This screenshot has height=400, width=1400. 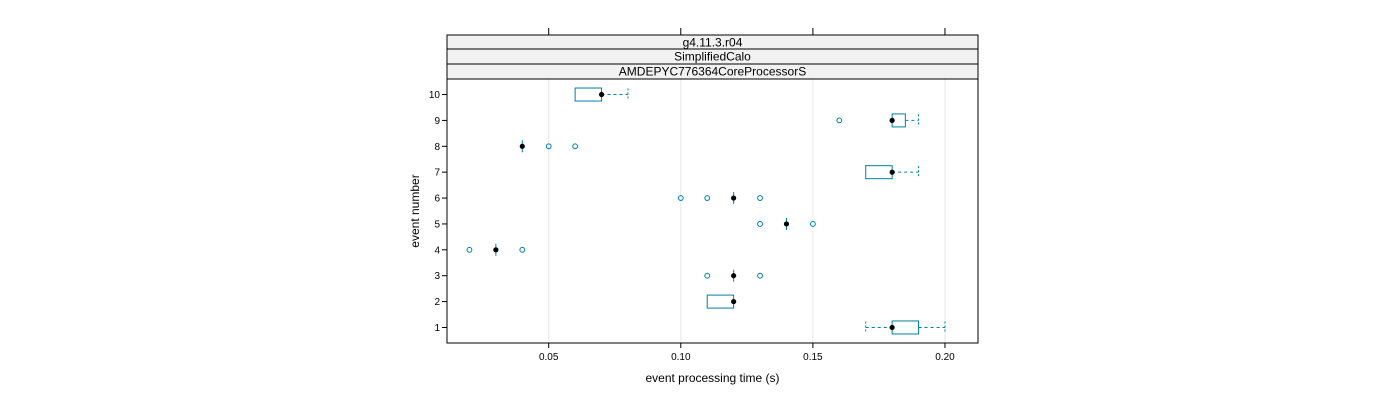 What do you see at coordinates (437, 173) in the screenshot?
I see `y-tick-label-6: 7` at bounding box center [437, 173].